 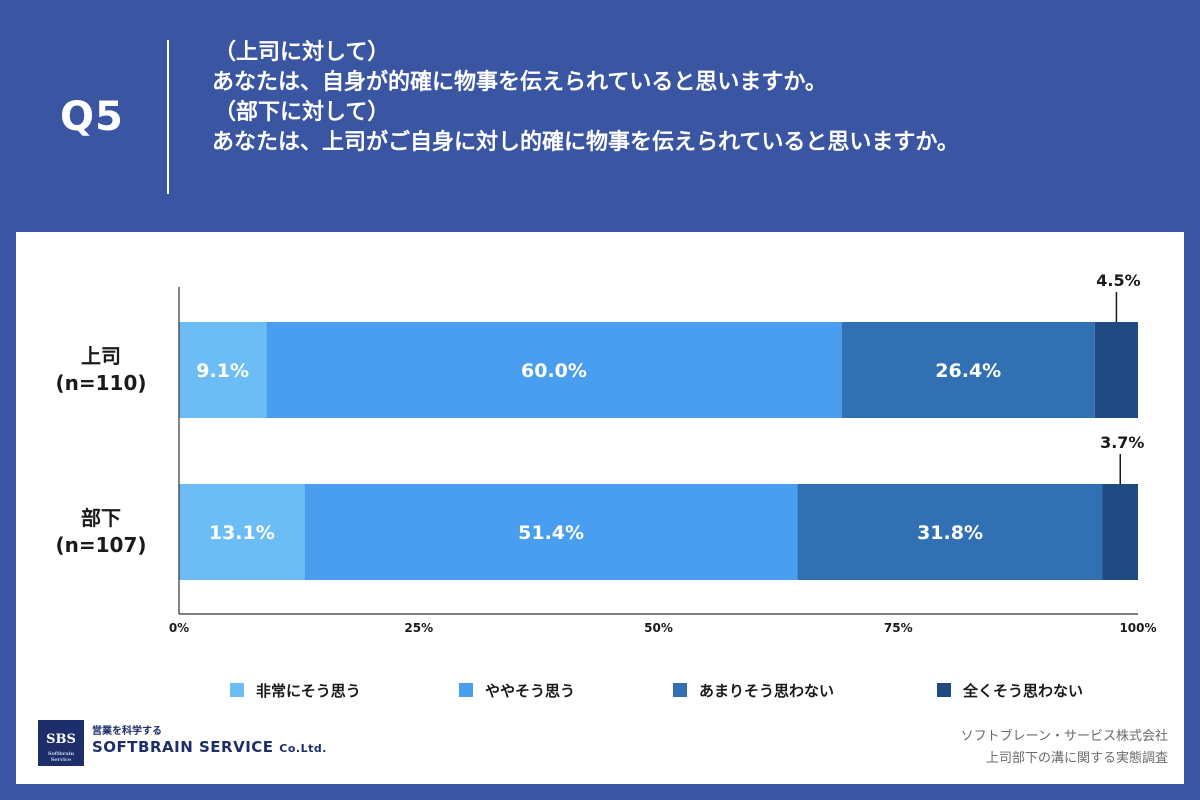 I want to click on logo-badge-text: SBS, so click(x=61, y=739).